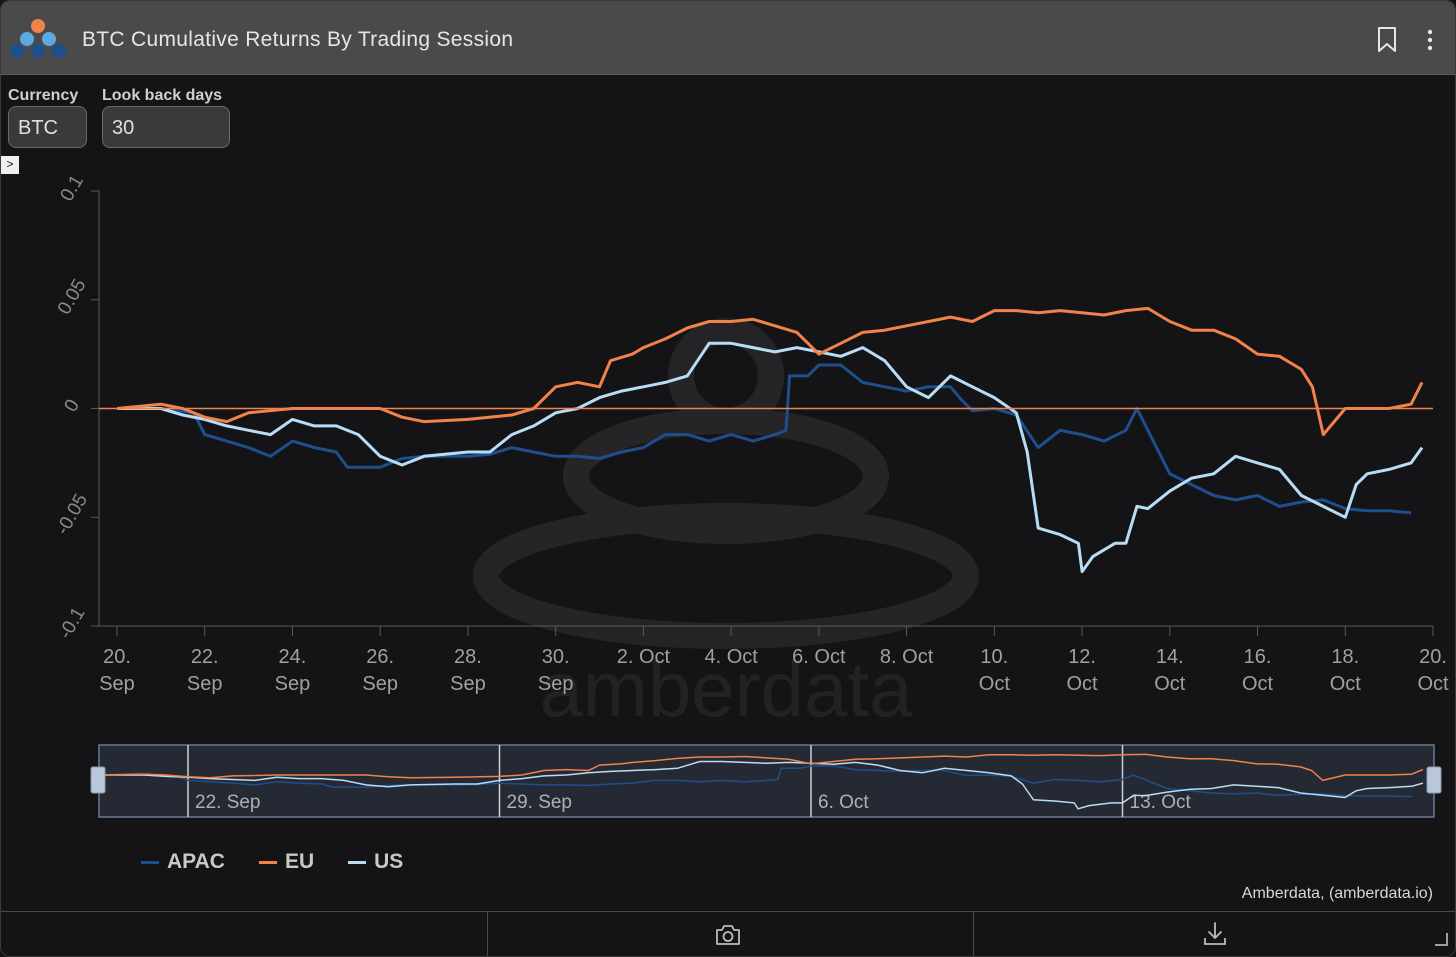  What do you see at coordinates (1082, 657) in the screenshot?
I see `x-tick-label: 12.` at bounding box center [1082, 657].